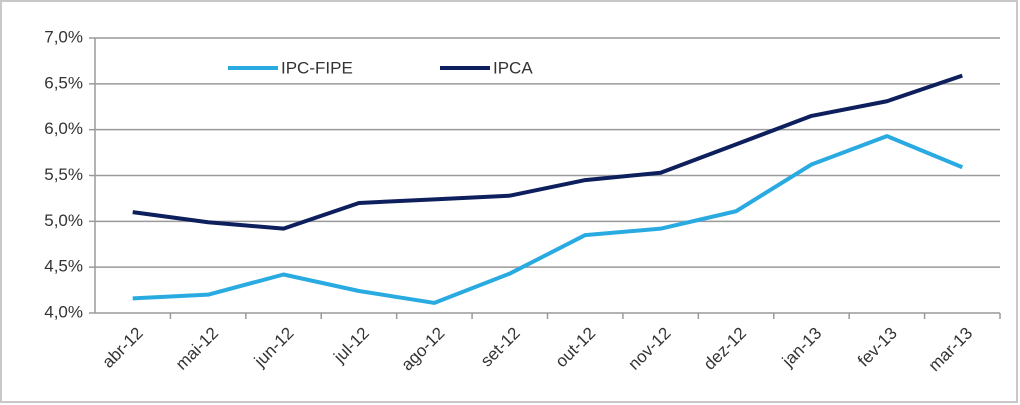 The image size is (1020, 405). I want to click on legend-label: IPC-FIPE, so click(317, 67).